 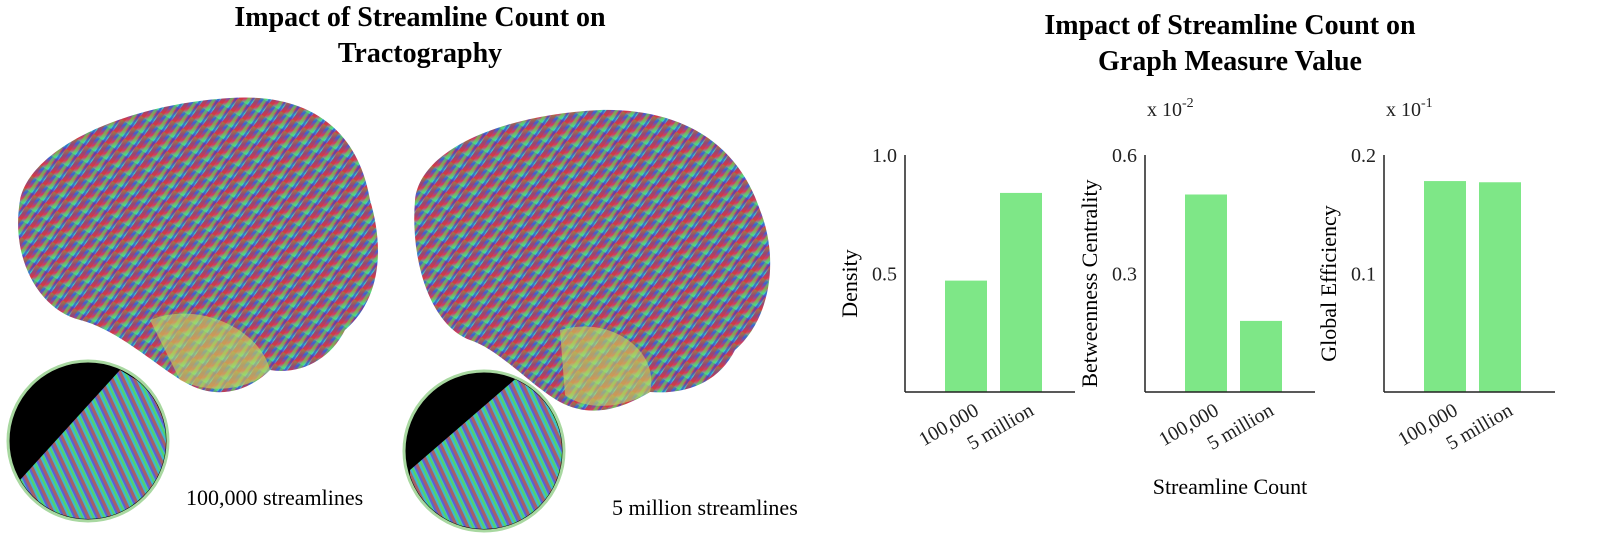 What do you see at coordinates (88, 441) in the screenshot?
I see `zoom-inset-100k` at bounding box center [88, 441].